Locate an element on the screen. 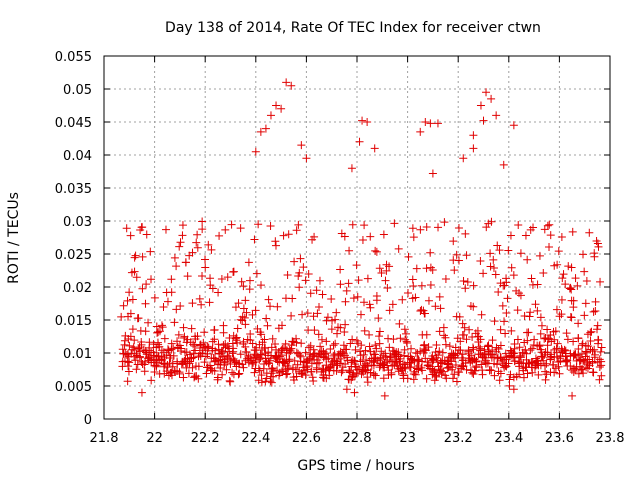 This screenshot has height=480, width=640. y-tick-label: 0.025 is located at coordinates (73, 255).